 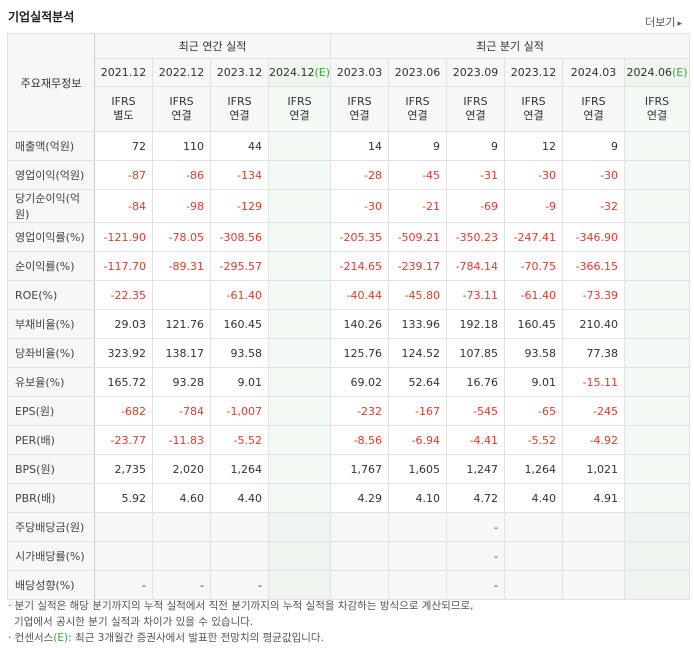 I want to click on period-header: 2023.06, so click(x=418, y=72).